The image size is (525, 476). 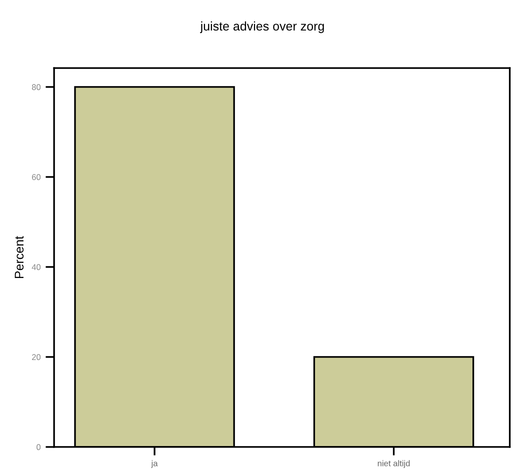 I want to click on chart-title: juiste advies over zorg, so click(x=262, y=27).